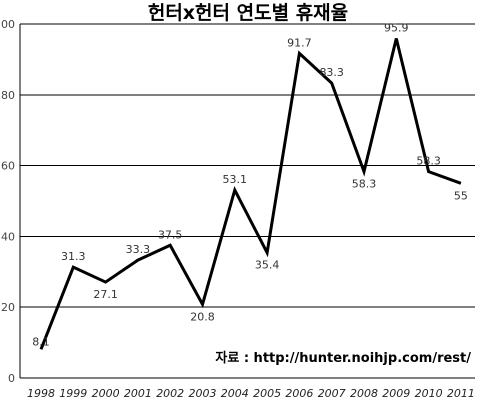  Describe the element at coordinates (41, 341) in the screenshot. I see `data-label: 8.1` at that location.